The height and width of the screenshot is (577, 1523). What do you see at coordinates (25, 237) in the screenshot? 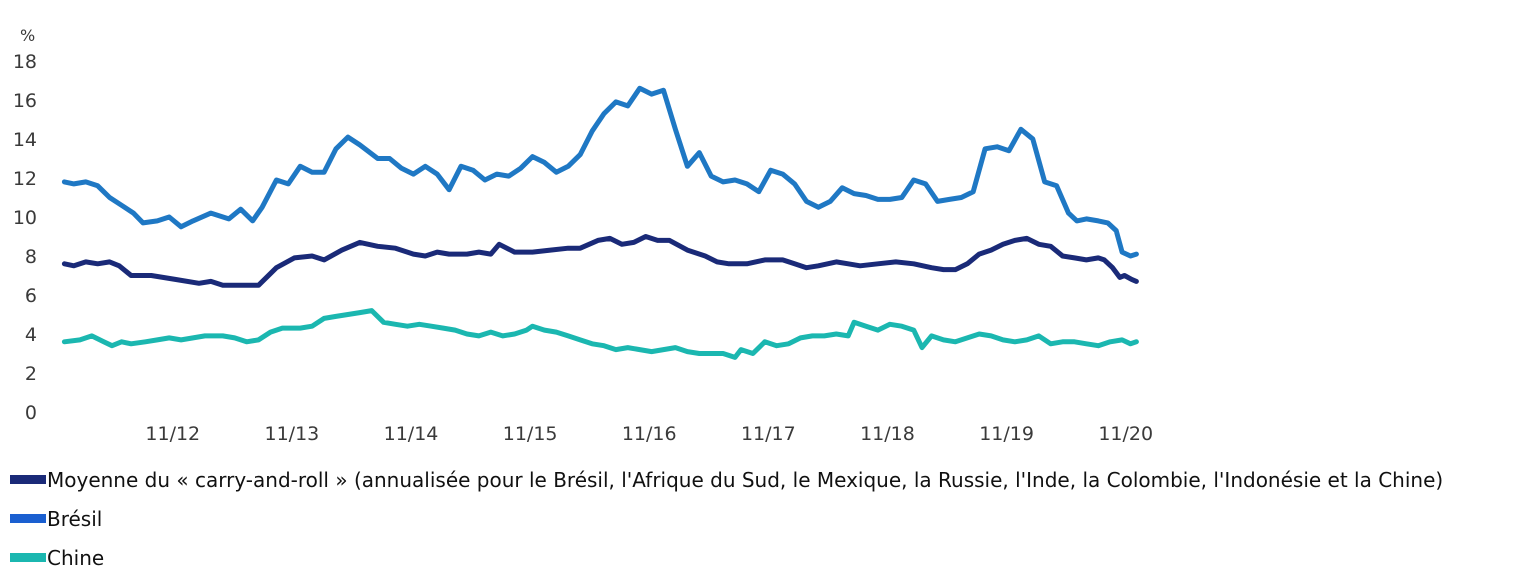
I see `y-axis: 0 2 4 6 8 10 12 14 16 18` at bounding box center [25, 237].